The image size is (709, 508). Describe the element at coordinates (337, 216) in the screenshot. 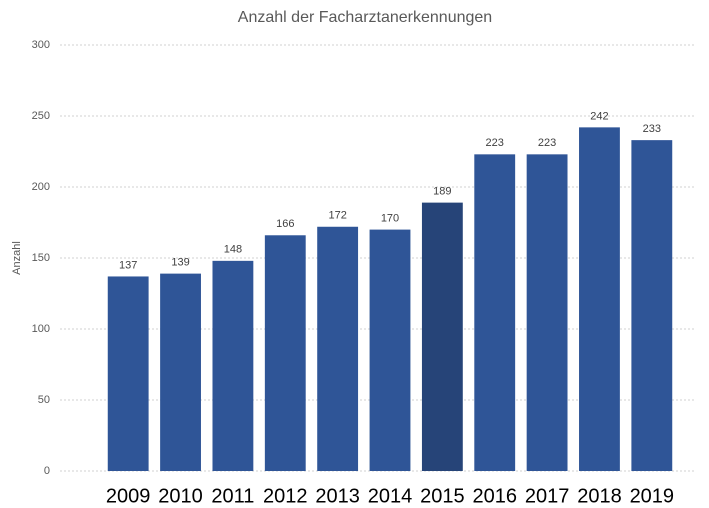

I see `data-label: 172` at that location.